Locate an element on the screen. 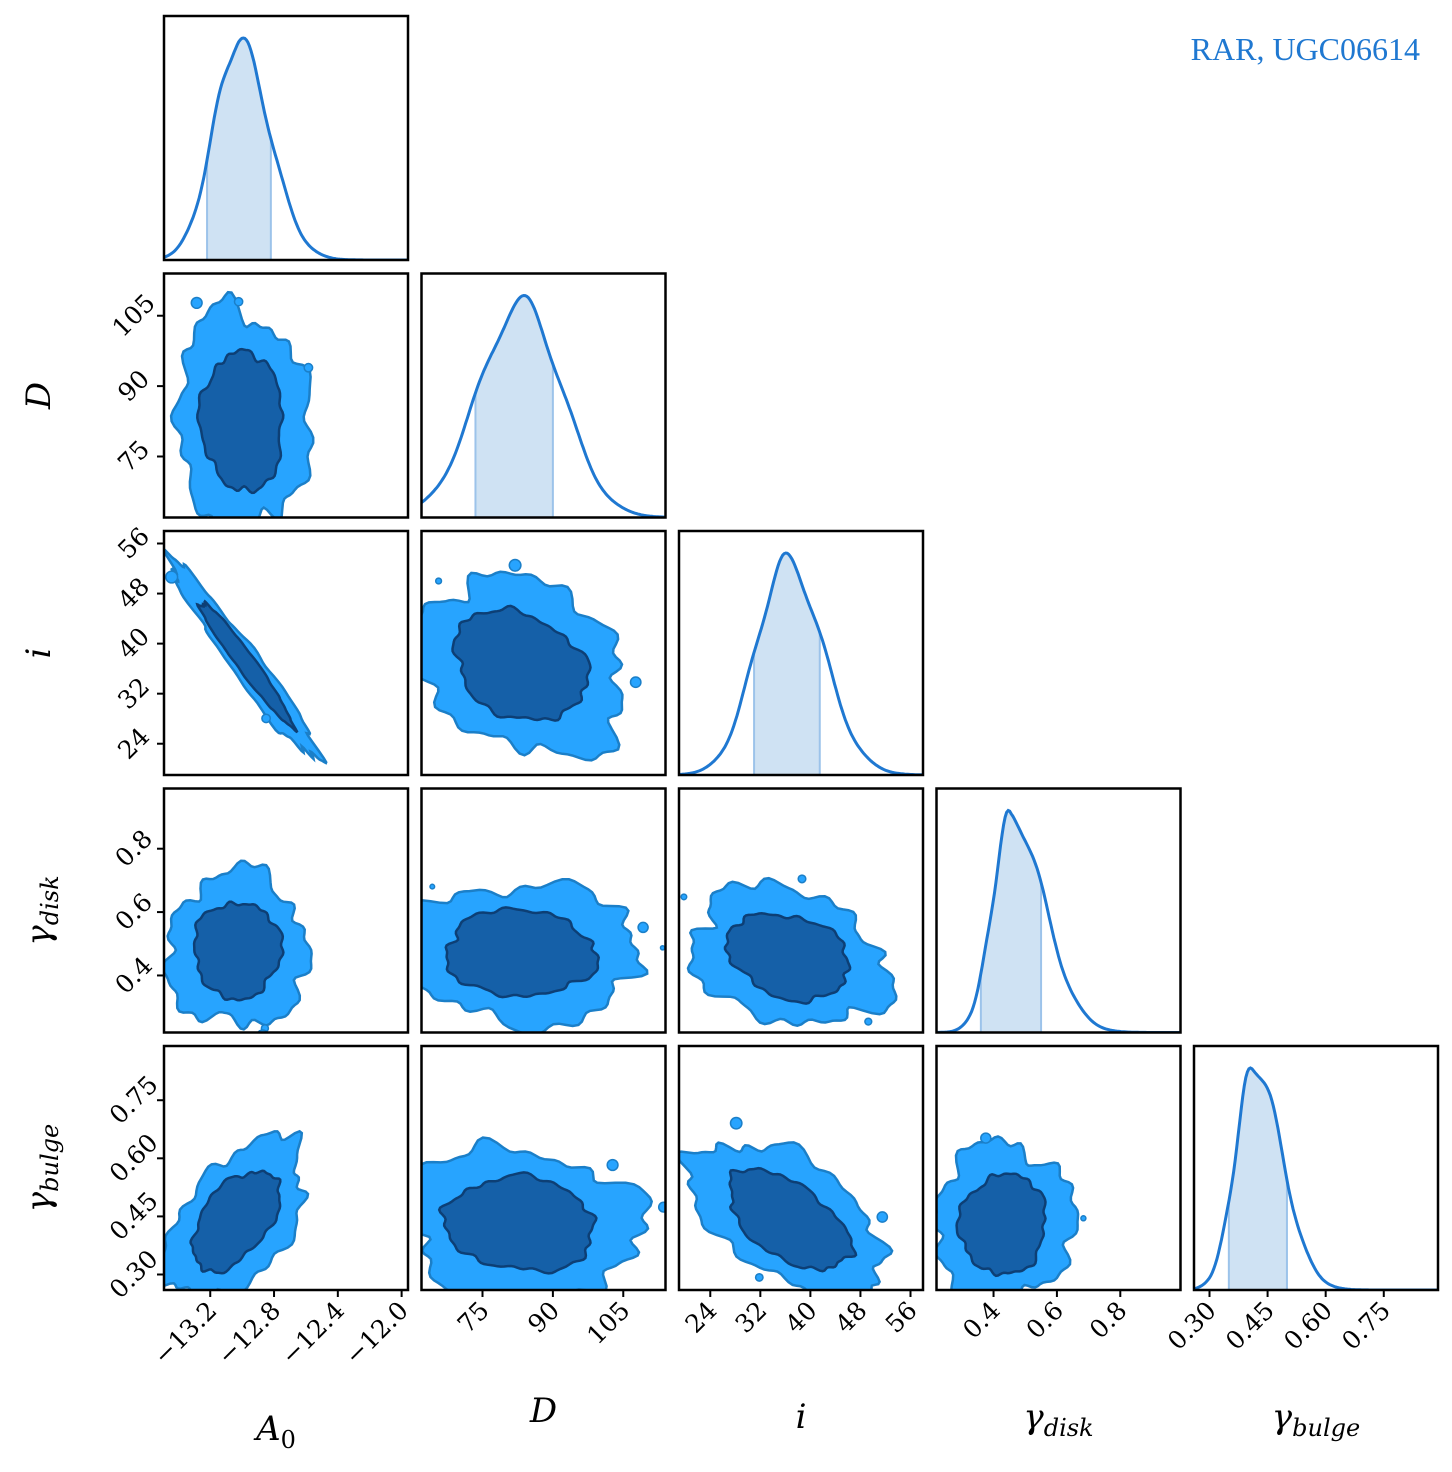 The height and width of the screenshot is (1472, 1452). y-tick-label-i: 24 is located at coordinates (133, 743).